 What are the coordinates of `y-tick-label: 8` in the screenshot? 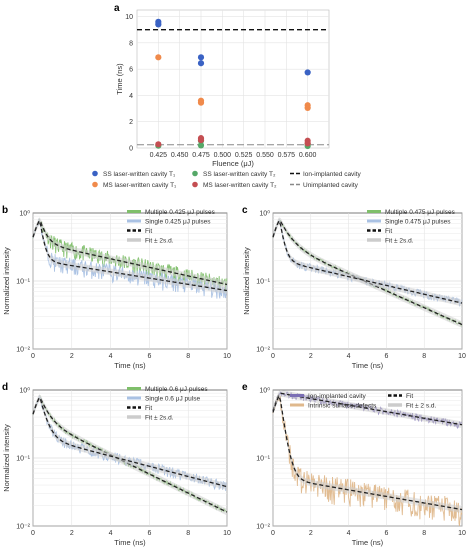 It's located at (131, 43).